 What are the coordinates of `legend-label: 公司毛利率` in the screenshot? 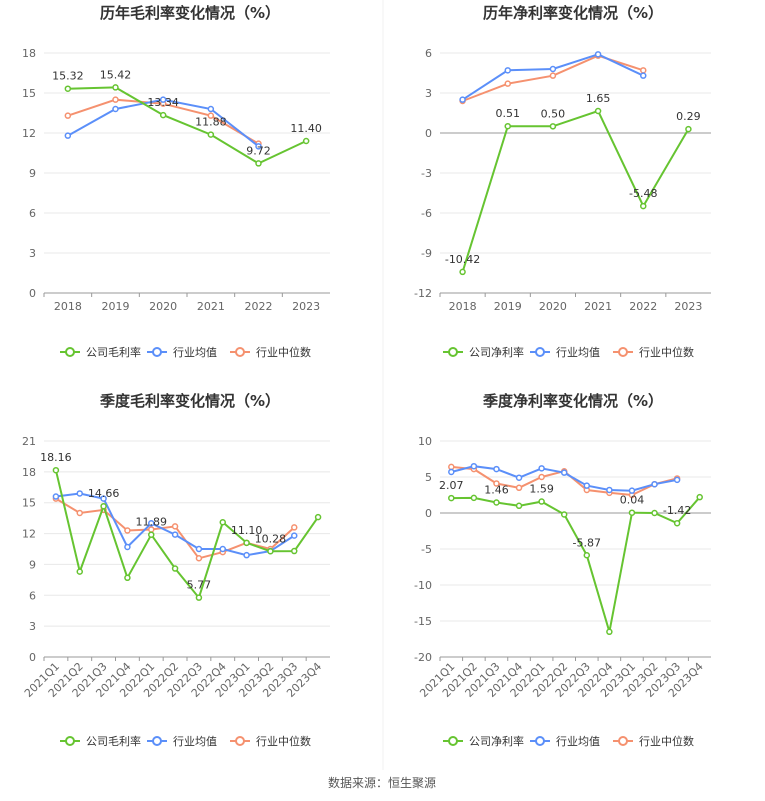 It's located at (113, 352).